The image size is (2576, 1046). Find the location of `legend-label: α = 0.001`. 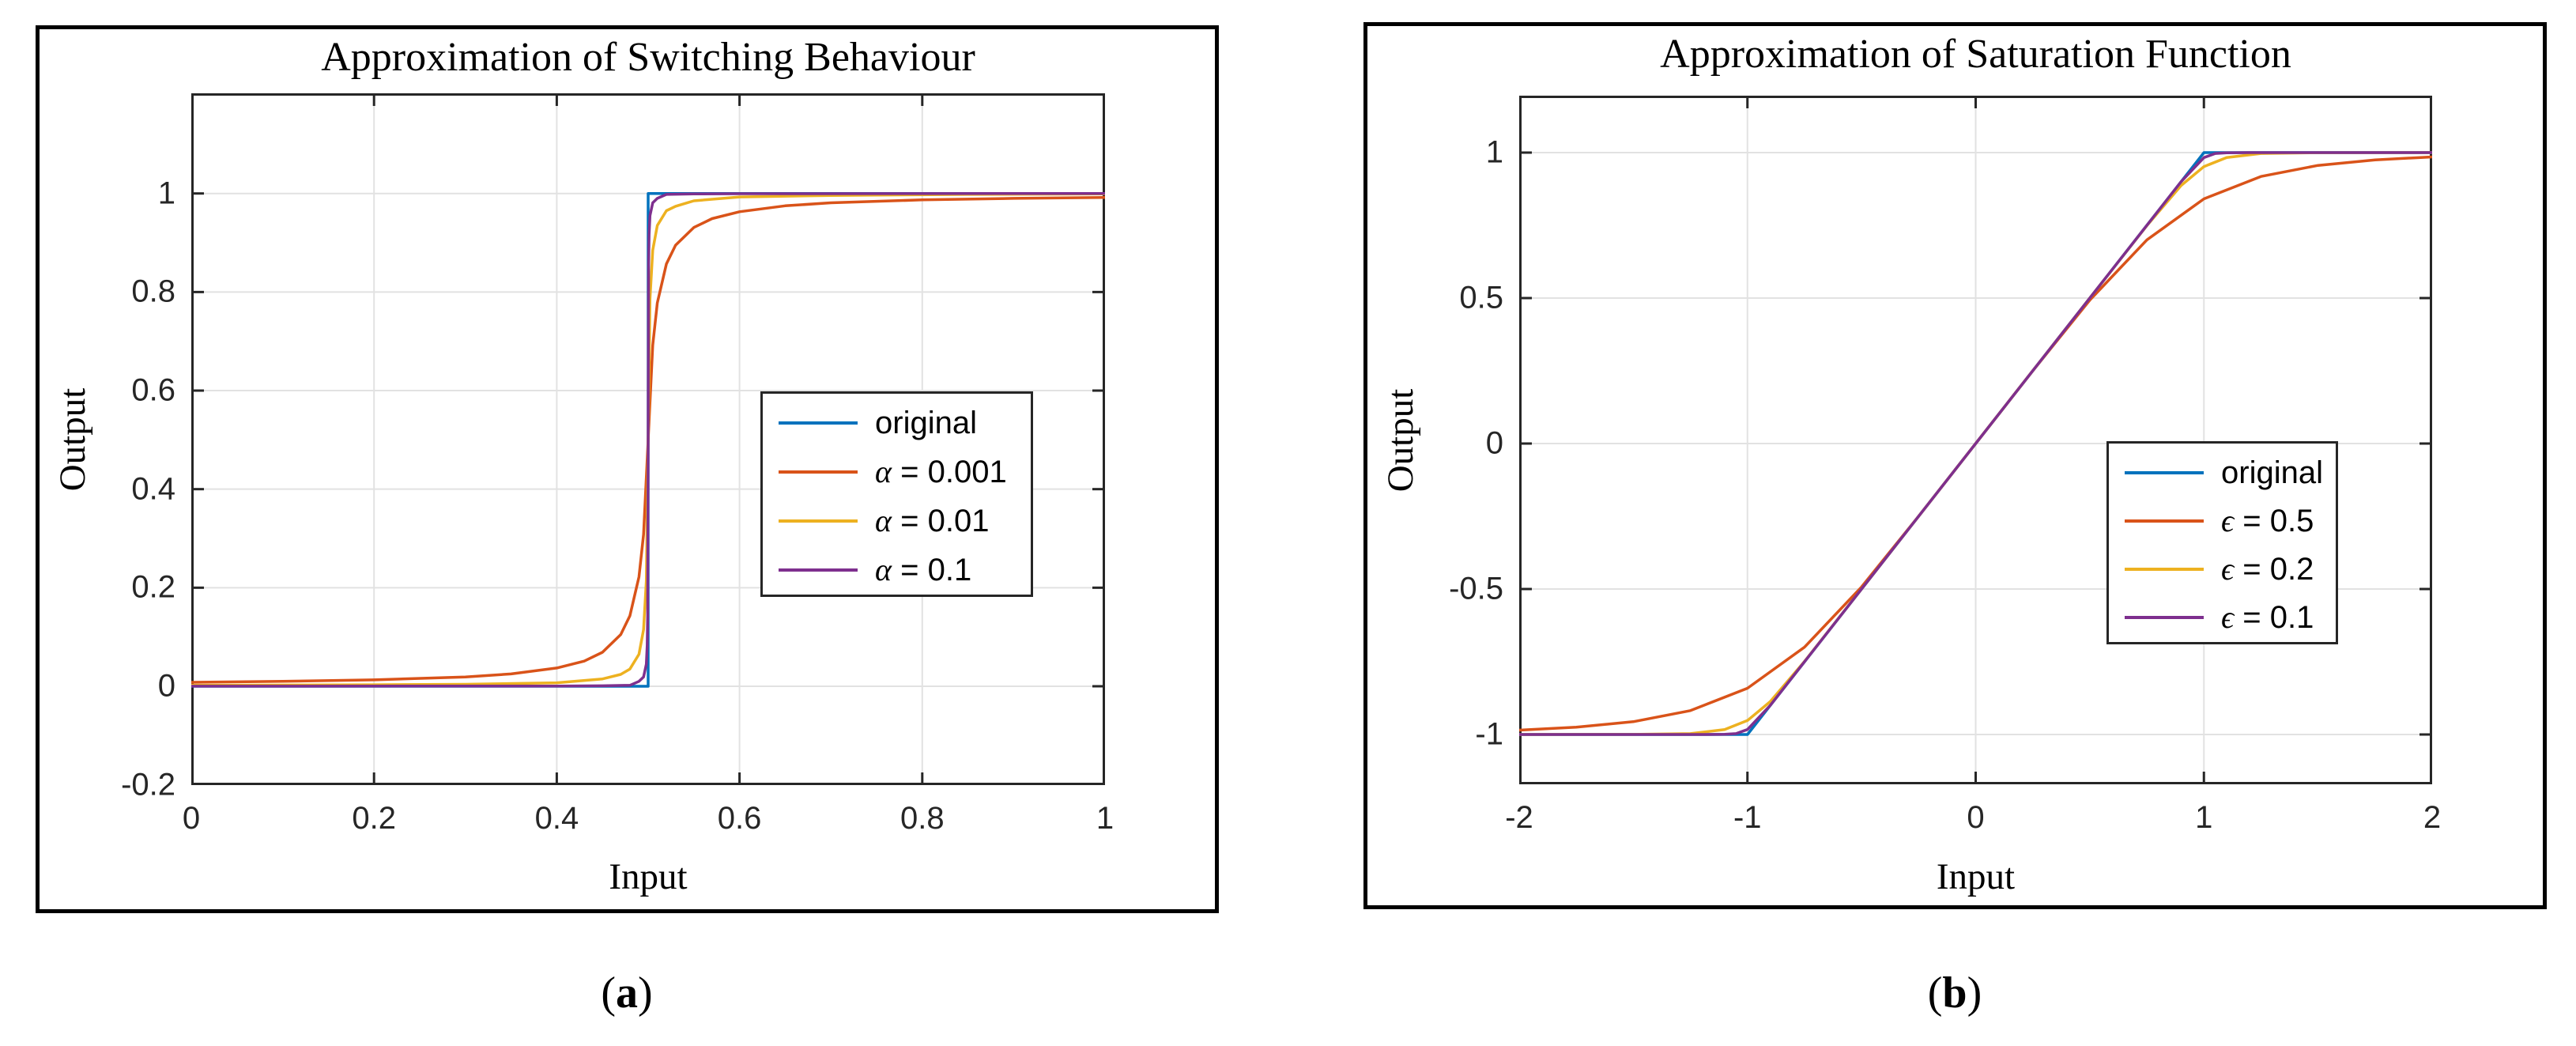

legend-label: α = 0.001 is located at coordinates (941, 471).